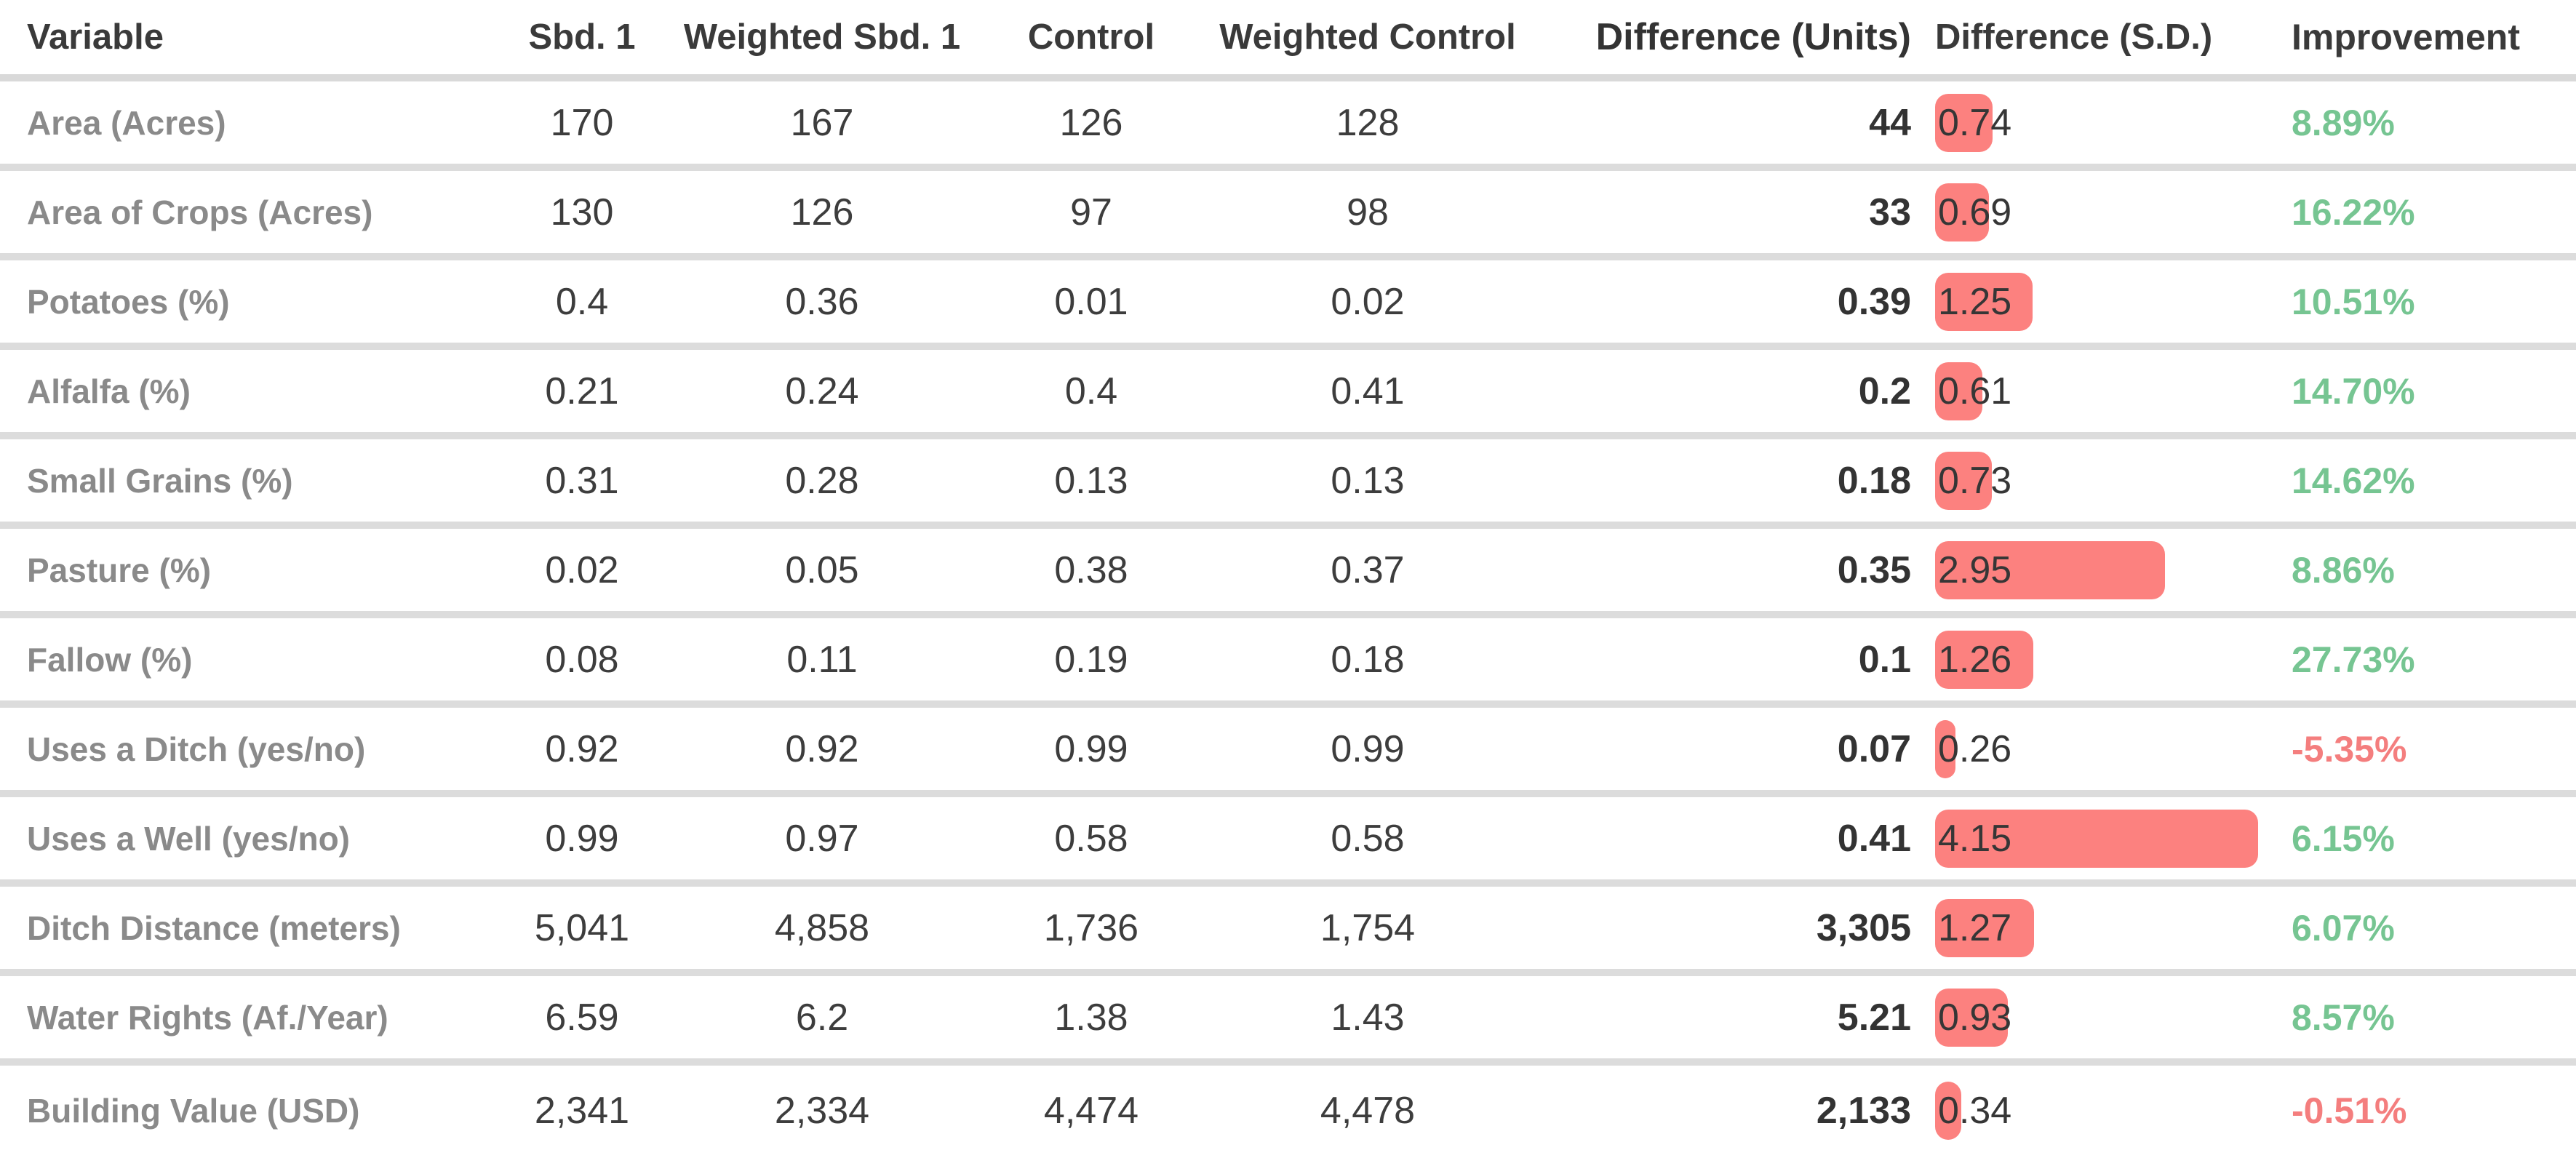 Image resolution: width=2576 pixels, height=1166 pixels. I want to click on difference-sd-value: 1.26, so click(1975, 659).